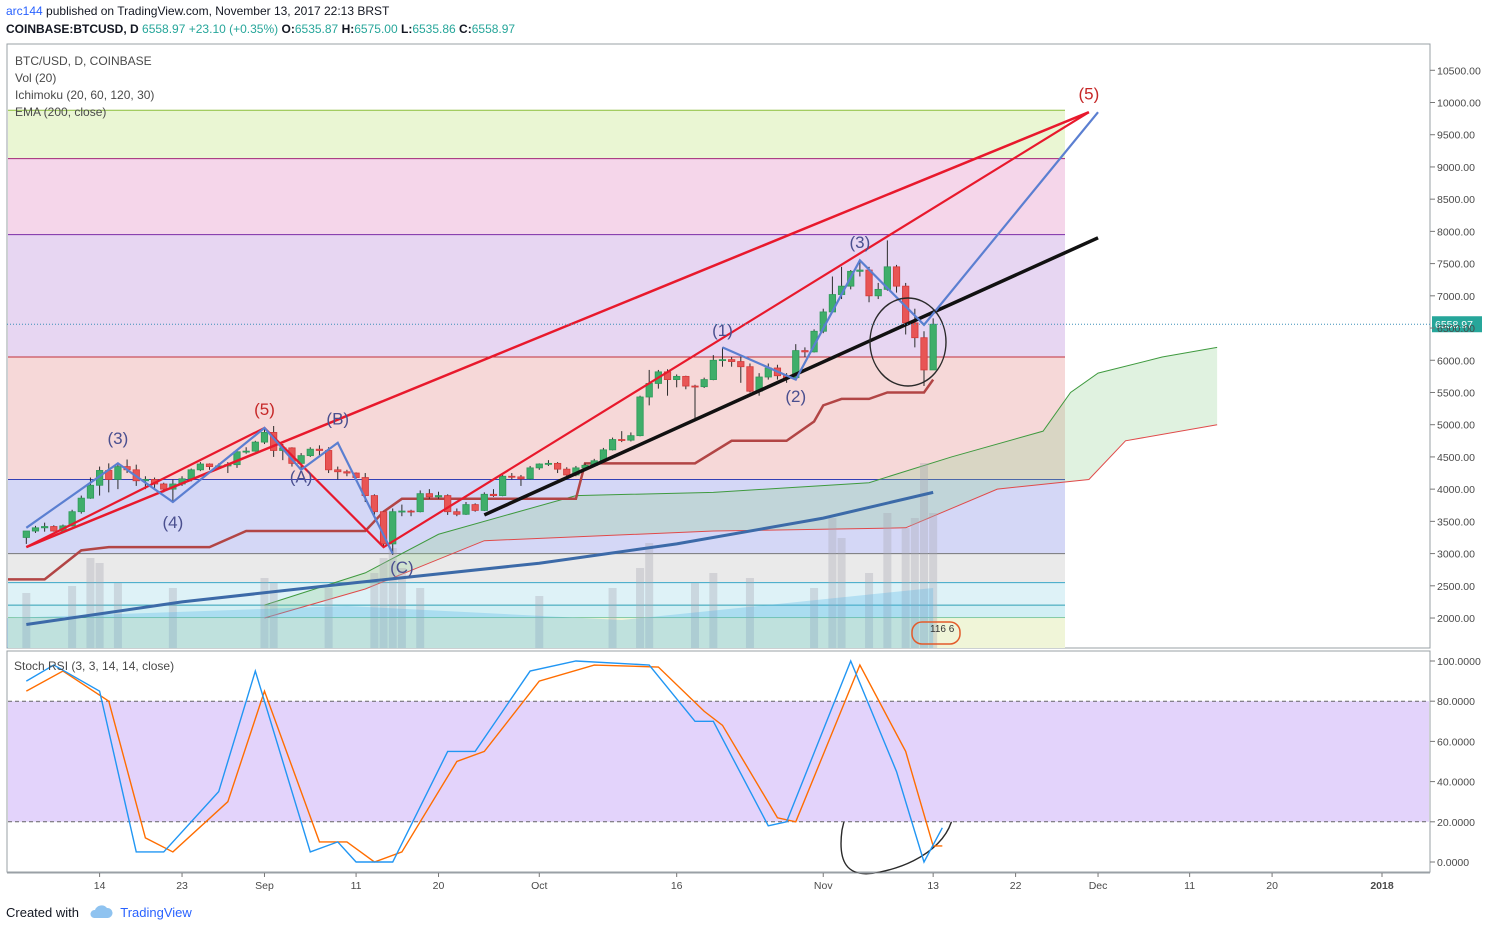 The image size is (1494, 931). What do you see at coordinates (83, 61) in the screenshot?
I see `legend-series-title: BTC/USD, D, COINBASE` at bounding box center [83, 61].